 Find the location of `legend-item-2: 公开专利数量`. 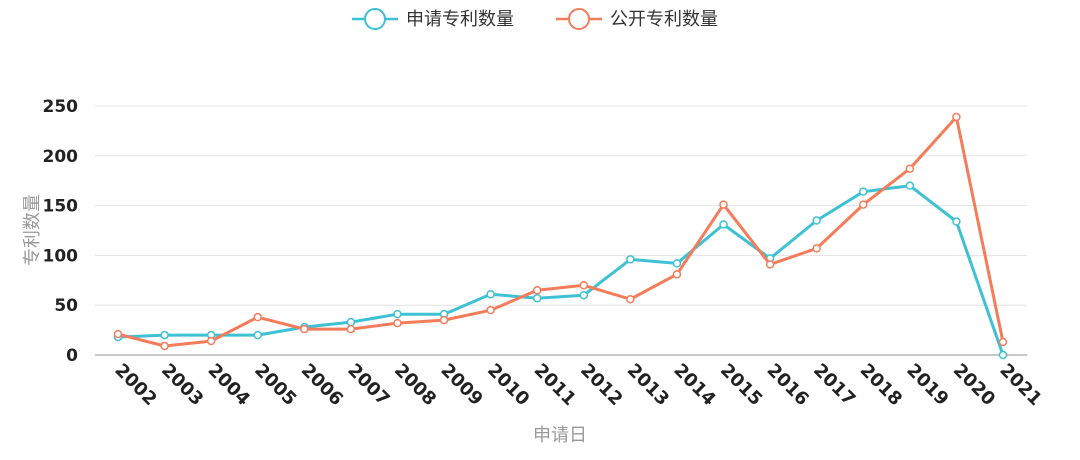

legend-item-2: 公开专利数量 is located at coordinates (637, 19).